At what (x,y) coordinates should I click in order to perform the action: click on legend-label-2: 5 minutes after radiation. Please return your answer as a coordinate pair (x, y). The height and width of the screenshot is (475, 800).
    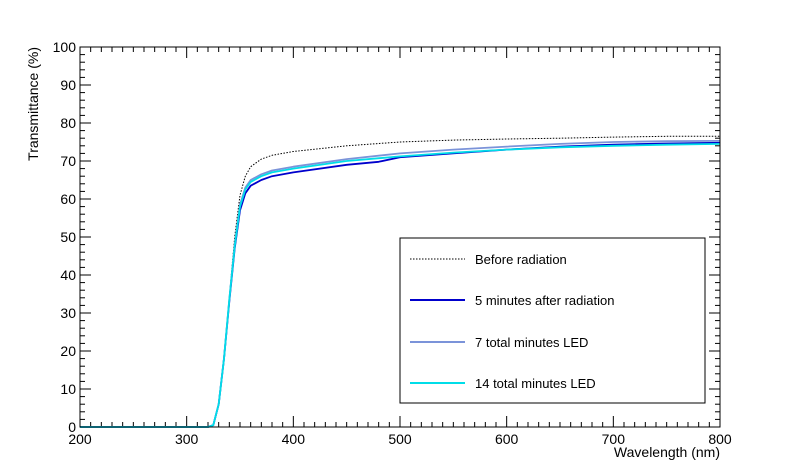
    Looking at the image, I should click on (544, 300).